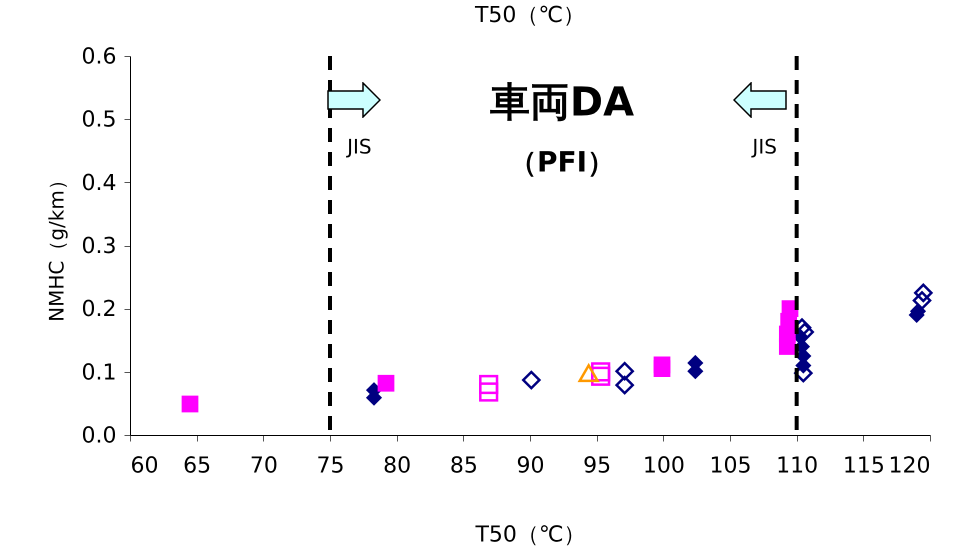 This screenshot has width=958, height=560. Describe the element at coordinates (562, 161) in the screenshot. I see `annotation: （PFI）` at that location.